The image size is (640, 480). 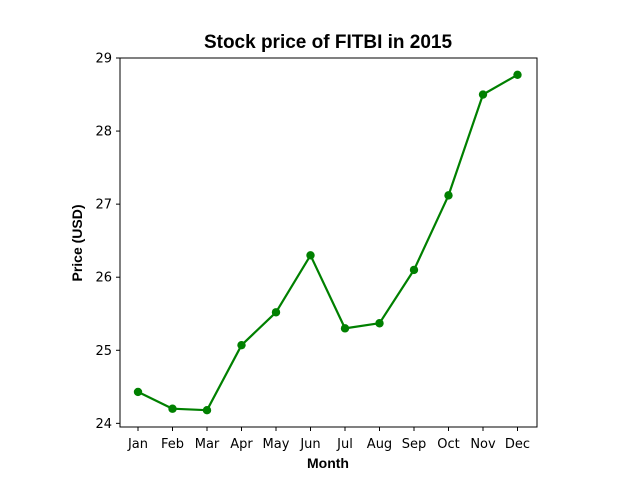 I want to click on chart-title: Stock price of FITBI in 2015, so click(x=328, y=42).